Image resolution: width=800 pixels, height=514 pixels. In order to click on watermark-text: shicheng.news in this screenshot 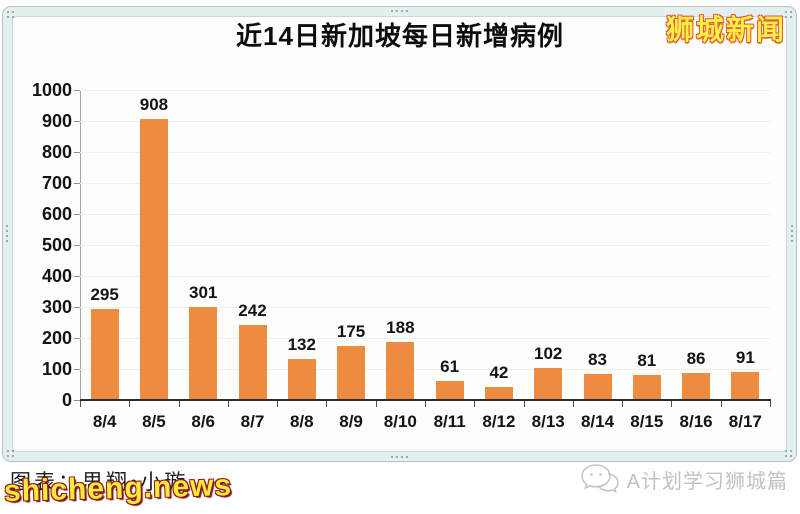, I will do `click(118, 488)`.